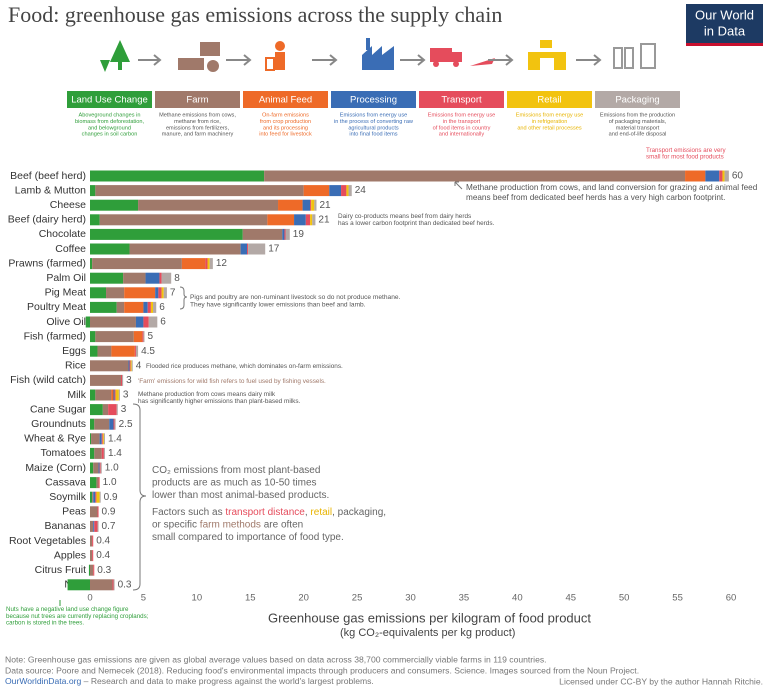  What do you see at coordinates (68, 205) in the screenshot?
I see `y-tick-label: Cheese` at bounding box center [68, 205].